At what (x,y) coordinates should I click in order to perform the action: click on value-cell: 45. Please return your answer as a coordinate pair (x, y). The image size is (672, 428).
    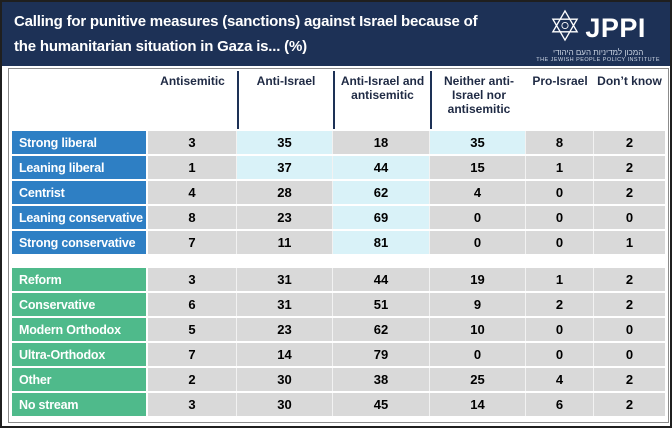
    Looking at the image, I should click on (381, 404).